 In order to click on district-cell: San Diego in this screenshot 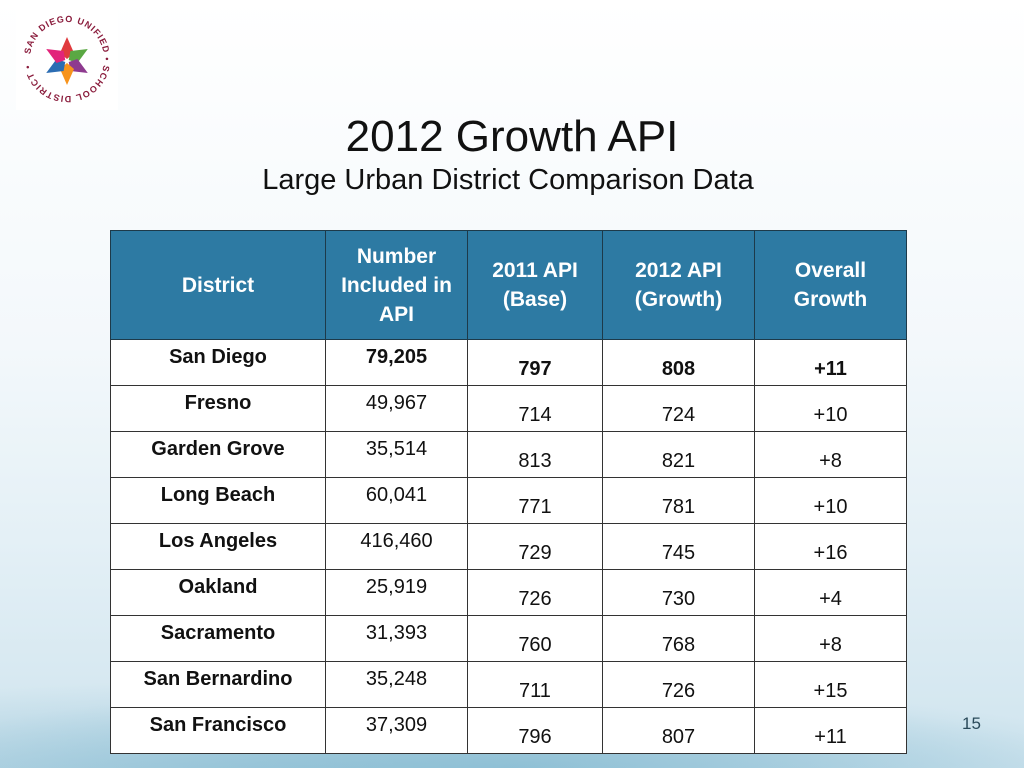, I will do `click(218, 362)`.